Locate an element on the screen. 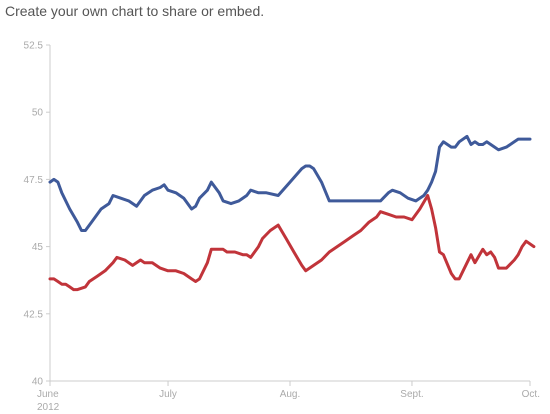 This screenshot has width=550, height=414. x-tick-label: Sept. is located at coordinates (411, 394).